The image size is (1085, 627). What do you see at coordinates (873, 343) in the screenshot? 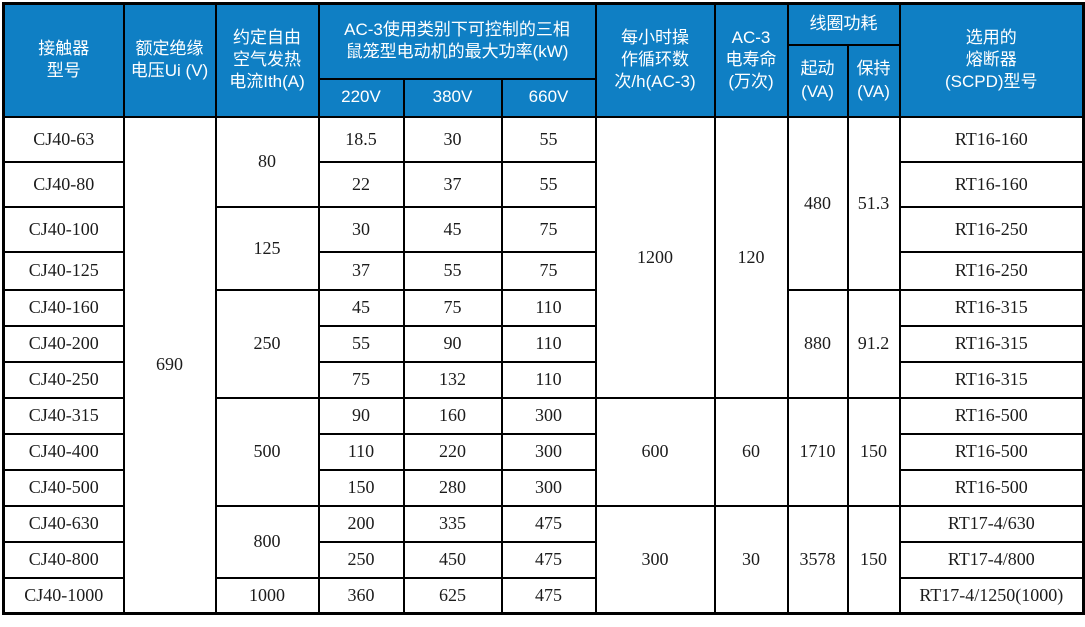
I see `cell-coil-hold: 91.2` at bounding box center [873, 343].